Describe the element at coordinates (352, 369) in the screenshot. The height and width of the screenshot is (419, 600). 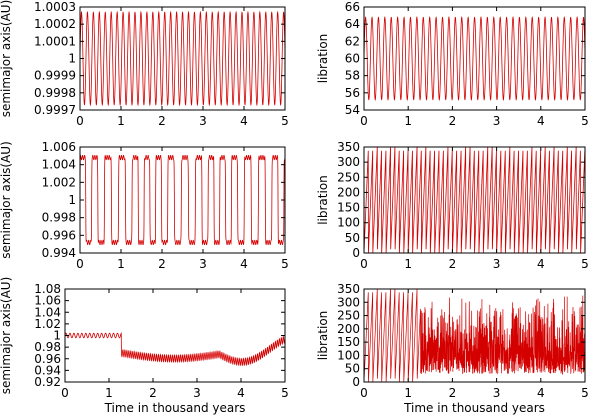
I see `y-tick-label: 50` at that location.